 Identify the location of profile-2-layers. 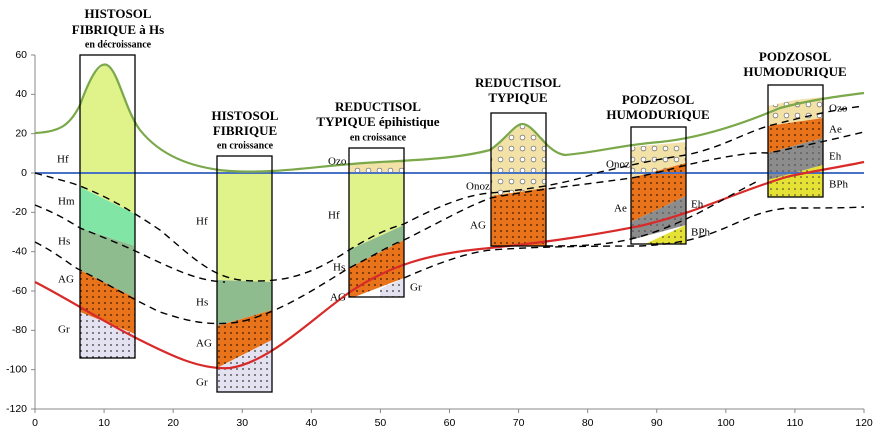
(244, 281).